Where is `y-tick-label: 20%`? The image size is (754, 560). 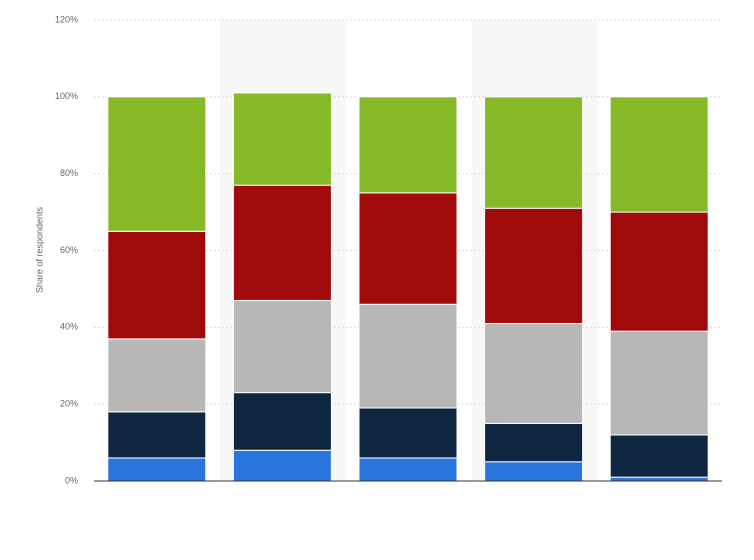
y-tick-label: 20% is located at coordinates (69, 404).